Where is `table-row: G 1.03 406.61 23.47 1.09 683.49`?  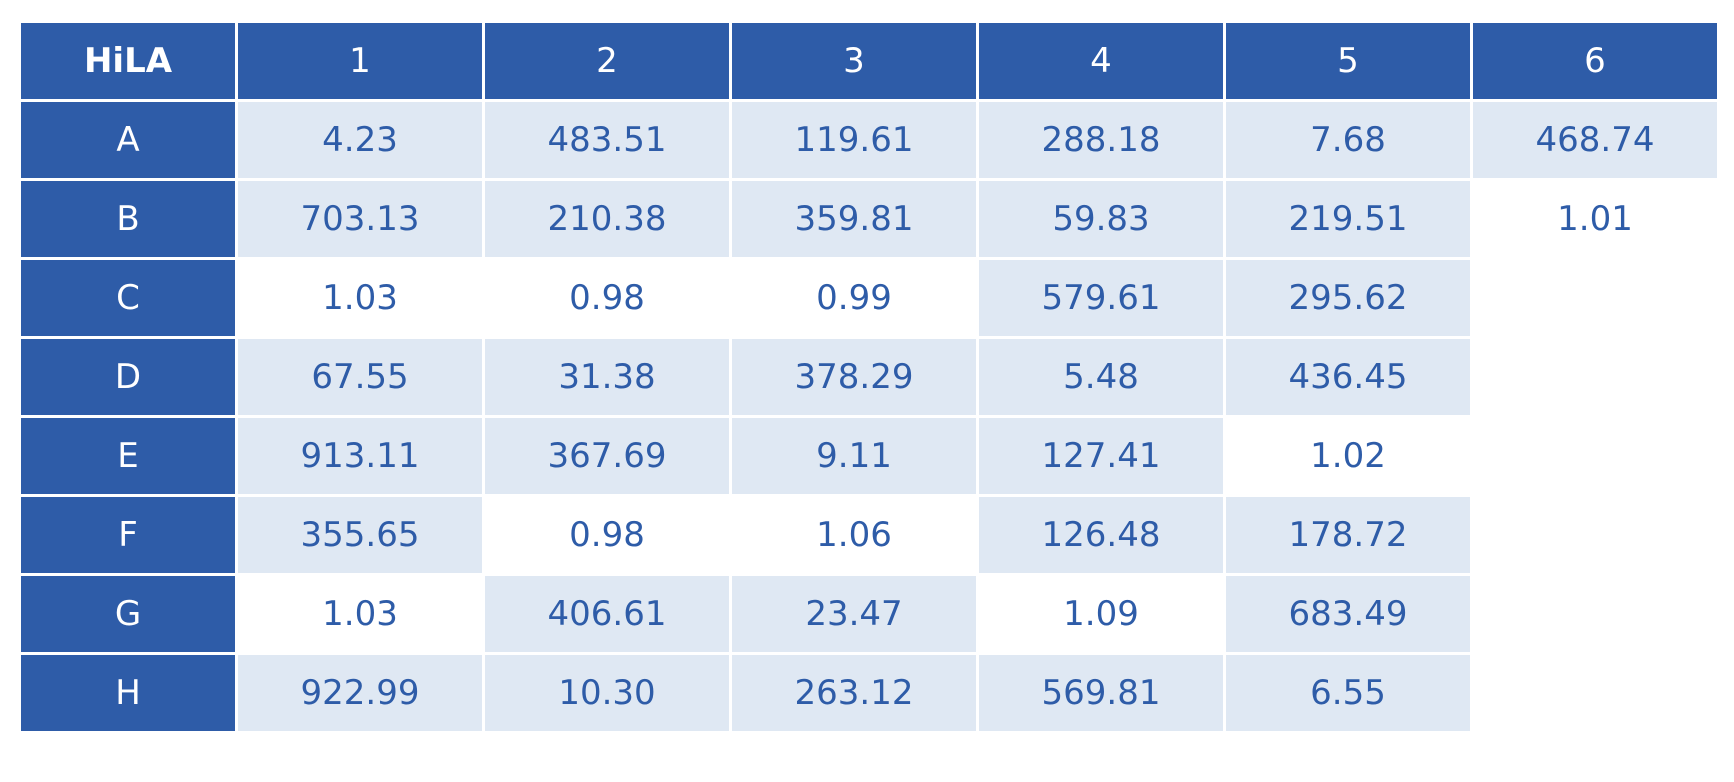 table-row: G 1.03 406.61 23.47 1.09 683.49 is located at coordinates (869, 614).